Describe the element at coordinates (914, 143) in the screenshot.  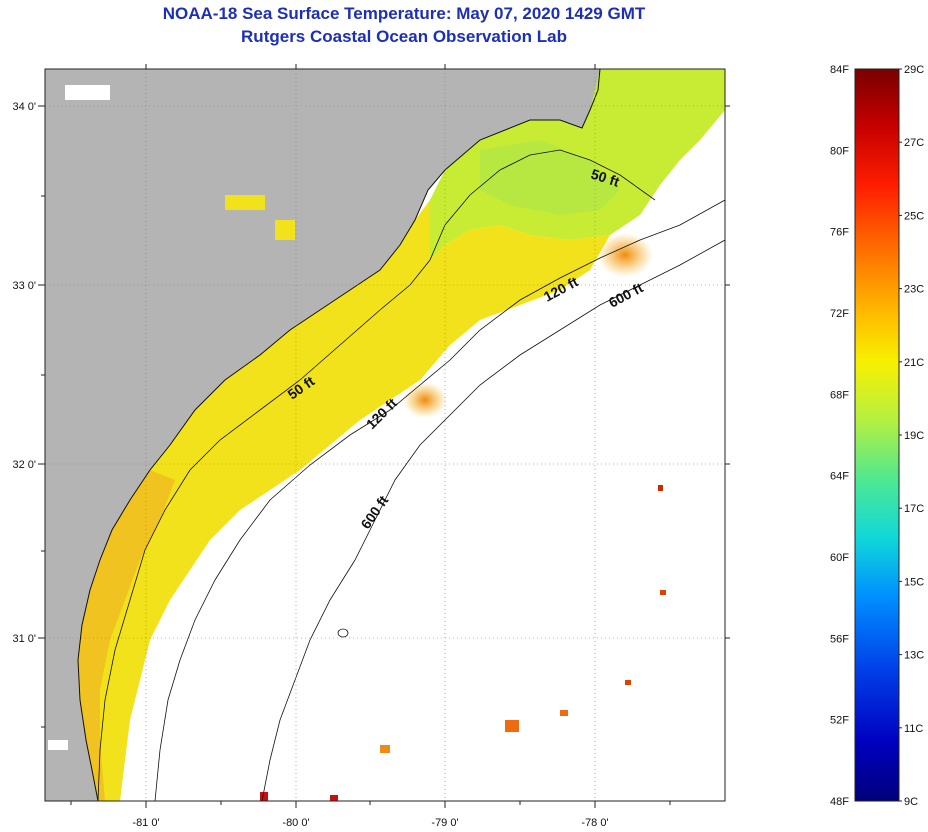
I see `colorbar-celsius-label: 27C` at that location.